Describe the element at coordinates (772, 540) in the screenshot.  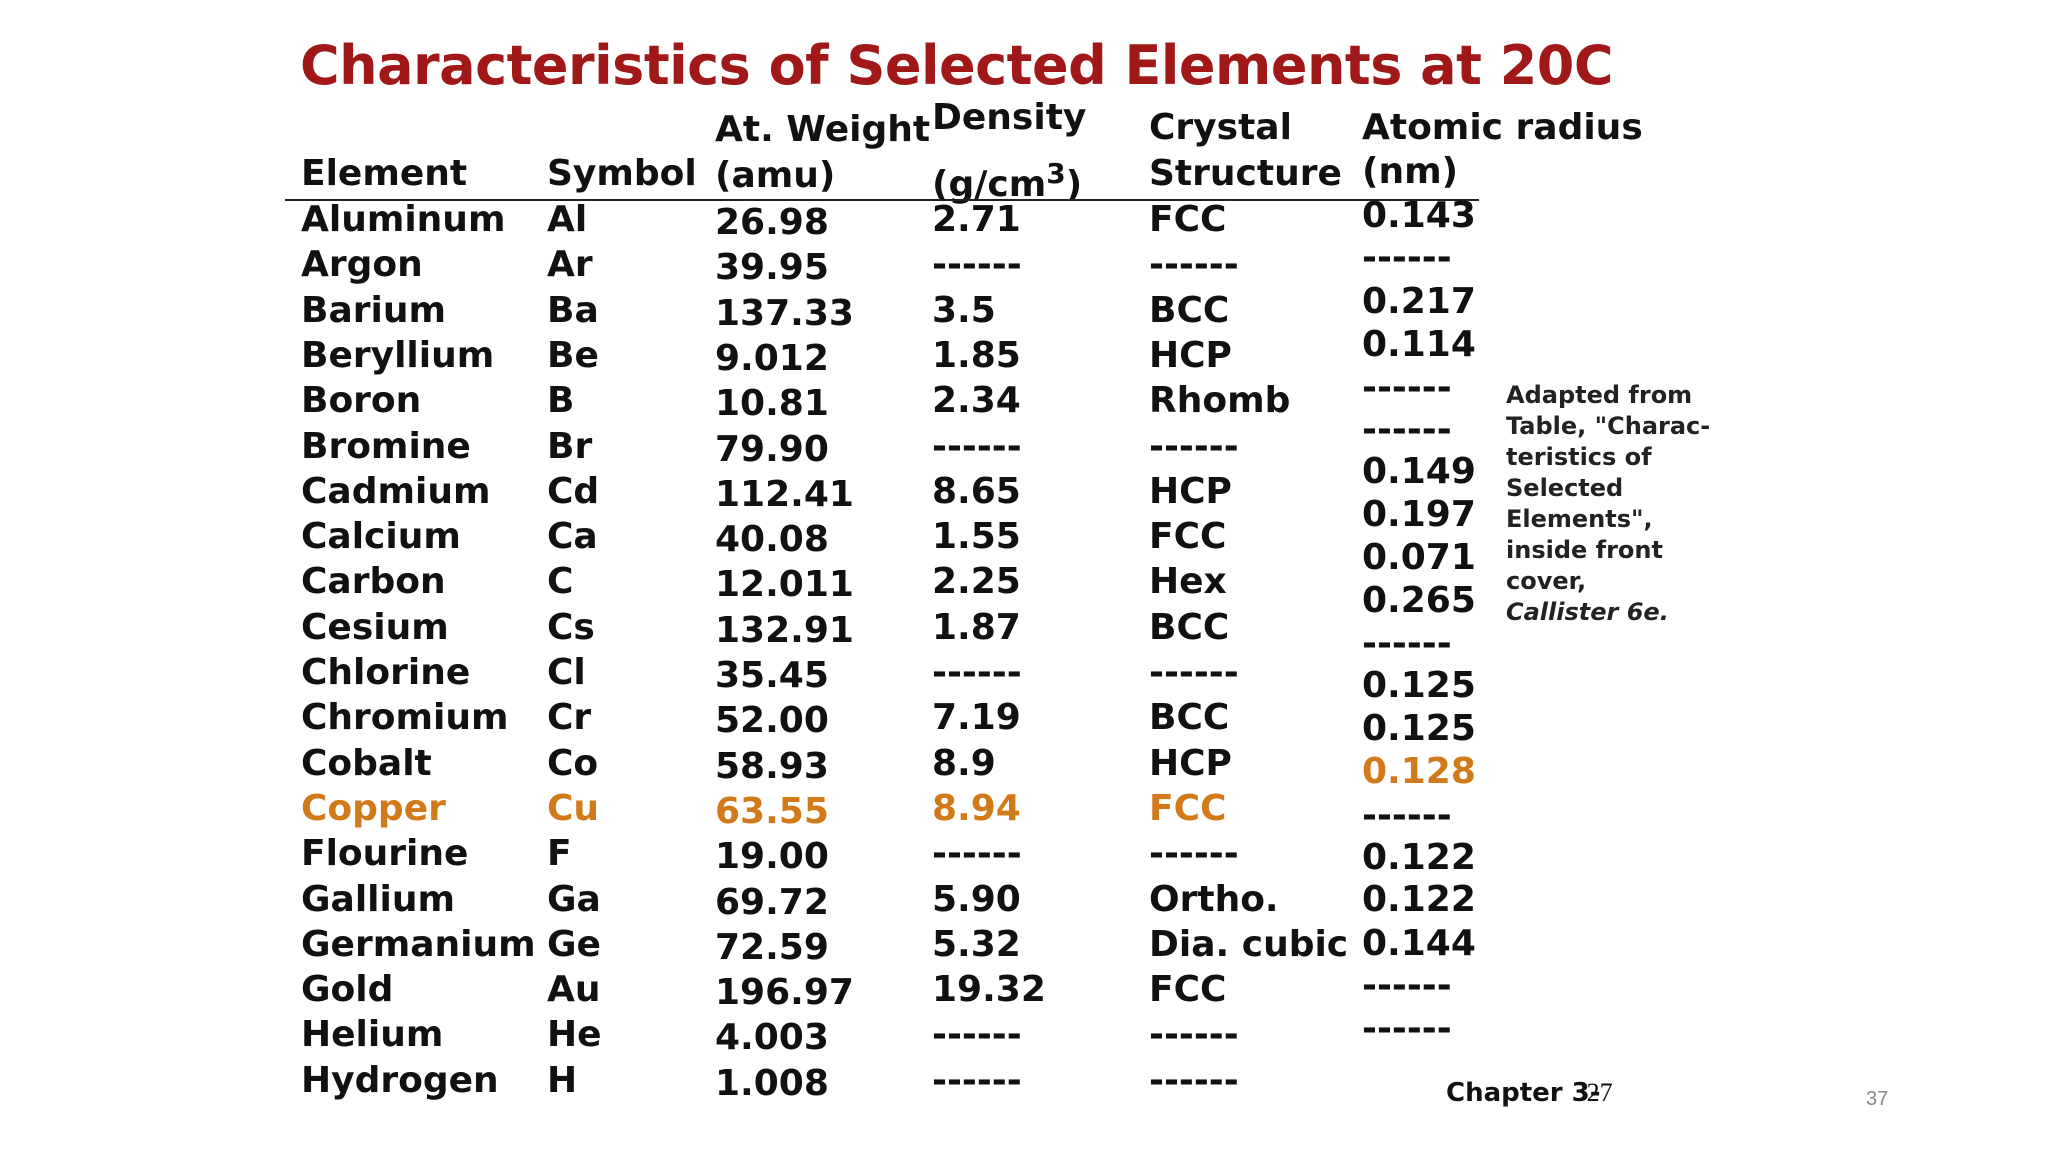
I see `cell-weight: 40.08` at that location.